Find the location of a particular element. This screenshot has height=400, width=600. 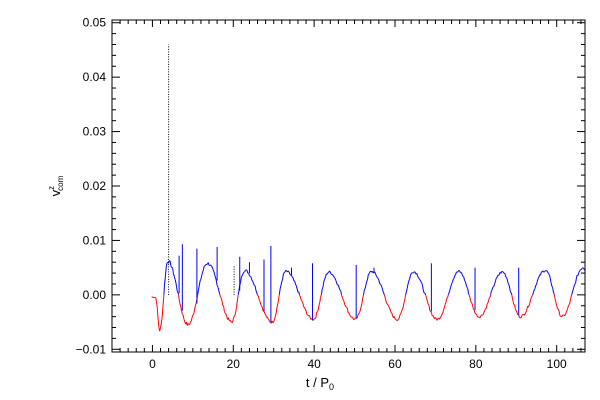

y-tick-label: 0.04 is located at coordinates (95, 77).